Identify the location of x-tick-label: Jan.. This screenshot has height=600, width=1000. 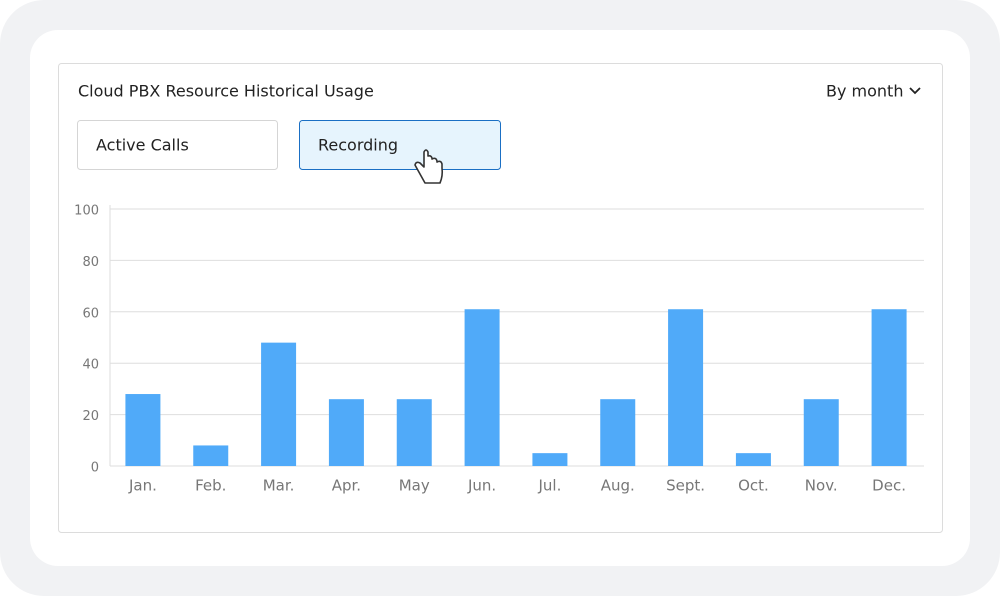
(142, 486).